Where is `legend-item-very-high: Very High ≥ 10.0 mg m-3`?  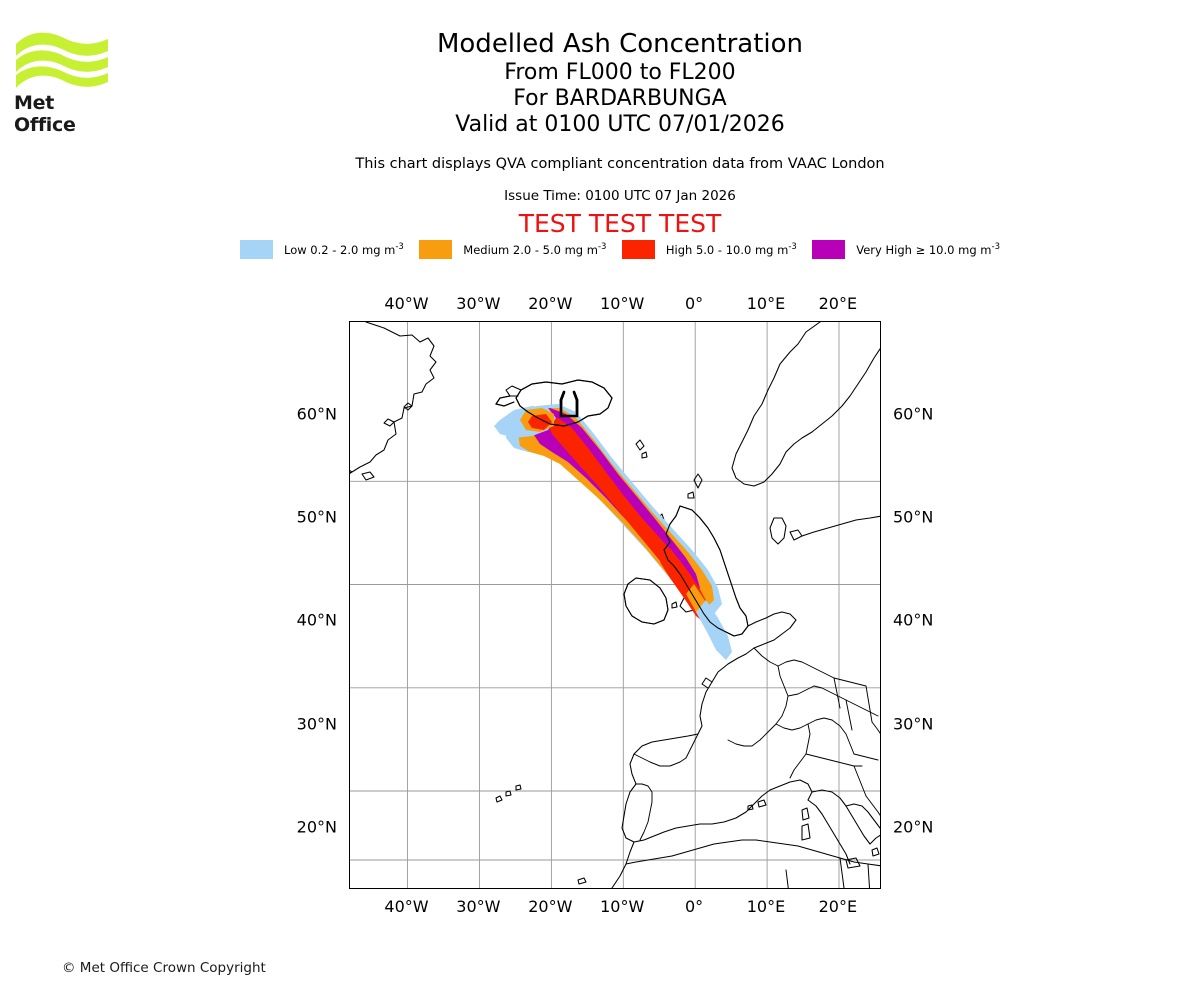 legend-item-very-high: Very High ≥ 10.0 mg m-3 is located at coordinates (906, 249).